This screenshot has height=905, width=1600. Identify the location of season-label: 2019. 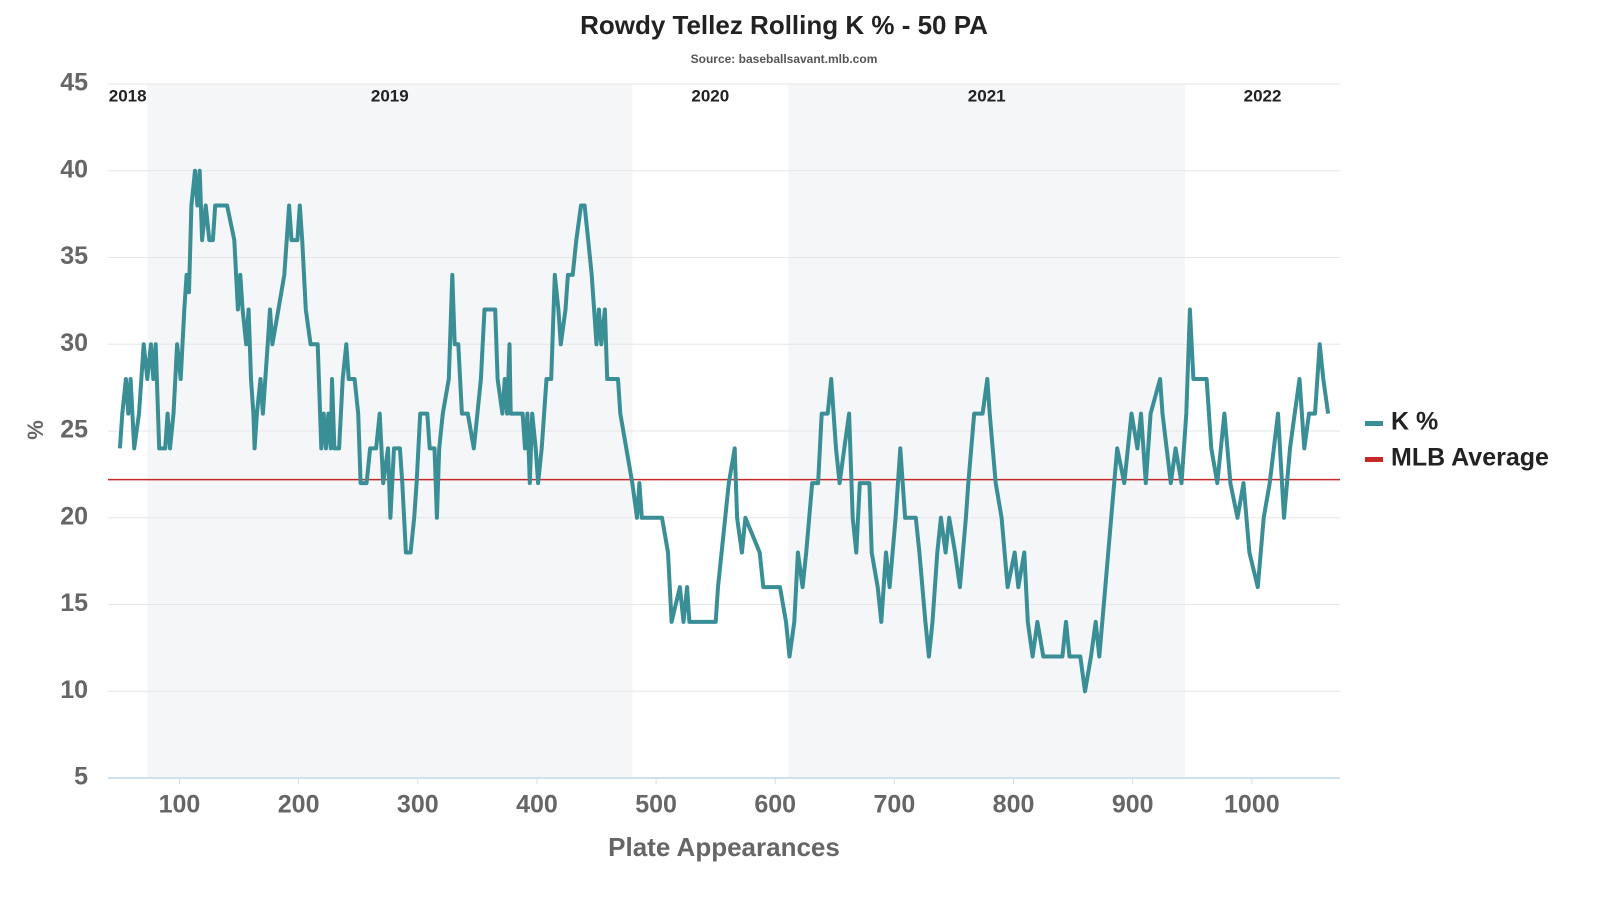
(390, 95).